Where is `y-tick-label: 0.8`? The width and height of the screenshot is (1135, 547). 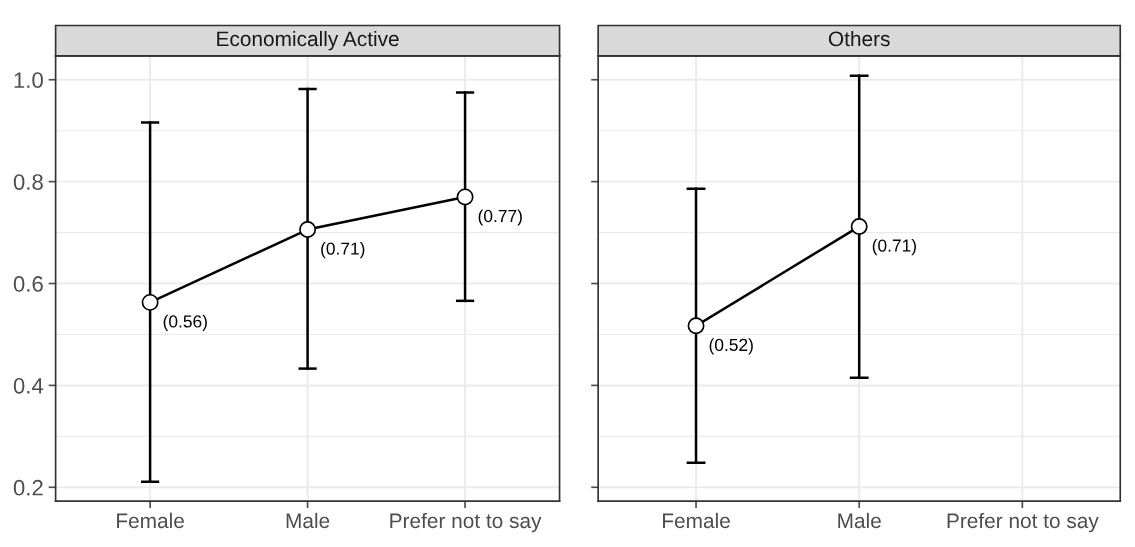
y-tick-label: 0.8 is located at coordinates (28, 182).